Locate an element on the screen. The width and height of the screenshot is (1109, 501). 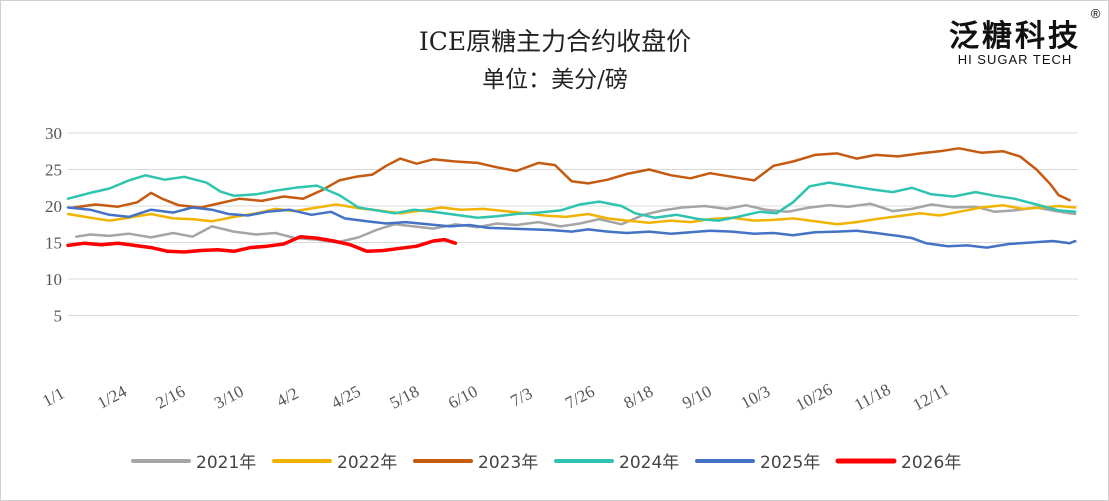
x-tick-label: 7/3 is located at coordinates (521, 397).